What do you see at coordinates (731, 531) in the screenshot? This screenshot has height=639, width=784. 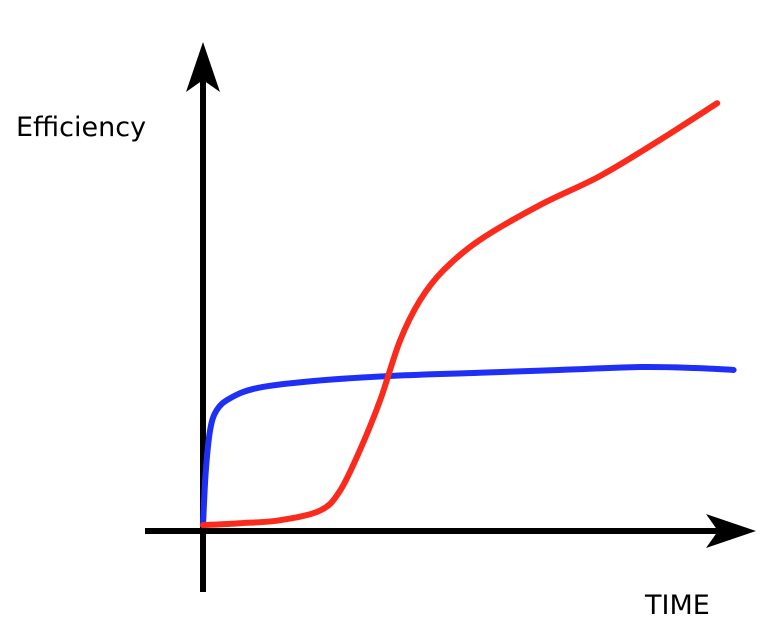 I see `x-axis-arrow` at bounding box center [731, 531].